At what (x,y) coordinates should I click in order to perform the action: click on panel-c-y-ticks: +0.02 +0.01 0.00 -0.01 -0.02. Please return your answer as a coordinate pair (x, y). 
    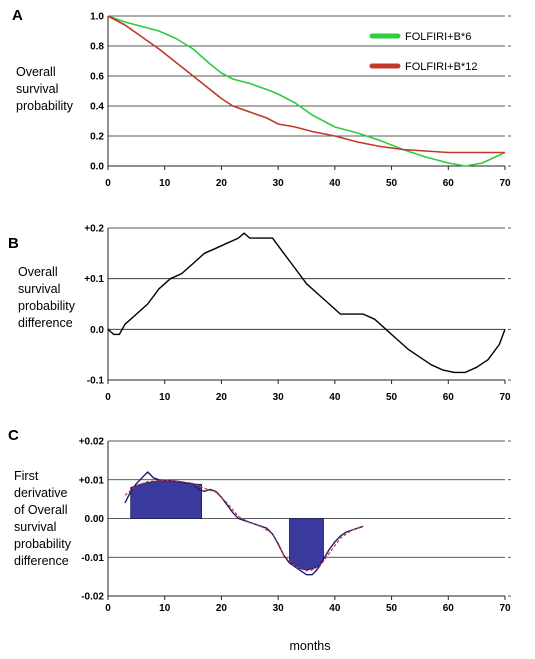
    Looking at the image, I should click on (92, 520).